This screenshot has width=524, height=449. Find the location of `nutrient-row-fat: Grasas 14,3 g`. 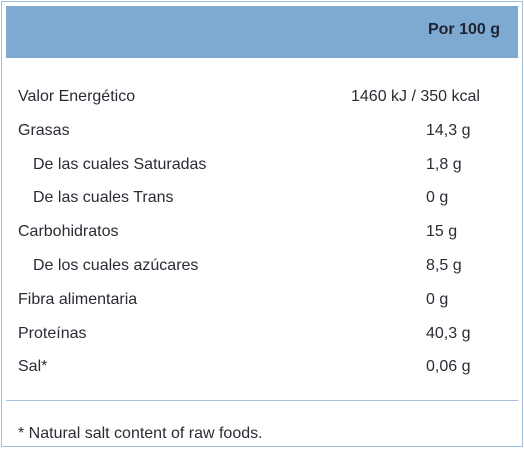

nutrient-row-fat: Grasas 14,3 g is located at coordinates (262, 132).